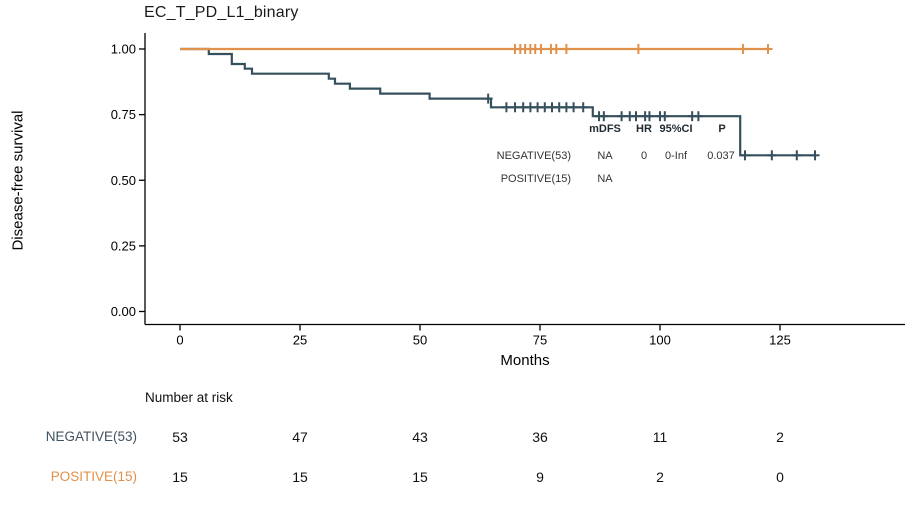  Describe the element at coordinates (300, 437) in the screenshot. I see `risk-count: 47` at that location.